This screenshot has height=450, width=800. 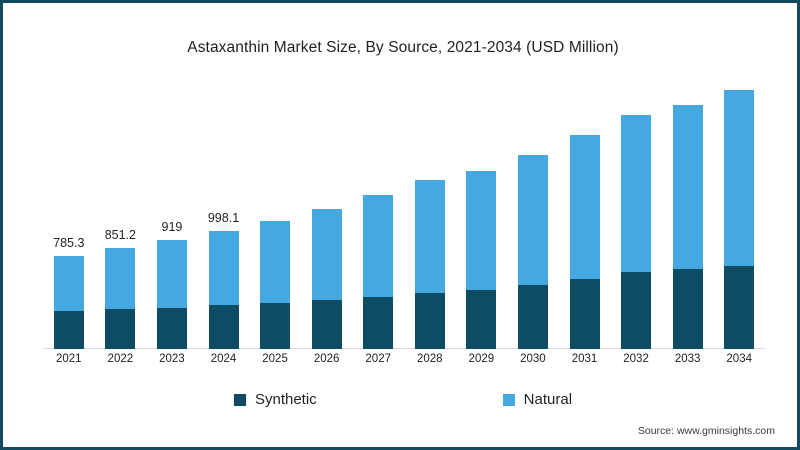 What do you see at coordinates (687, 359) in the screenshot?
I see `x-axis-tick-2033: 2033` at bounding box center [687, 359].